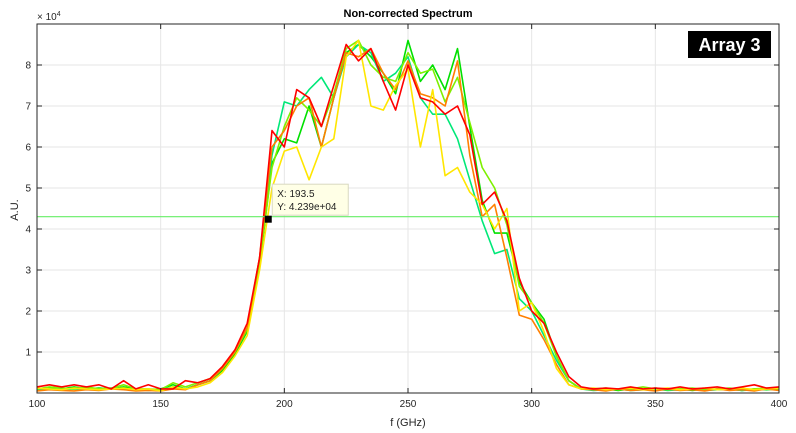 Image resolution: width=796 pixels, height=433 pixels. Describe the element at coordinates (28, 271) in the screenshot. I see `y-tick-label: 3` at that location.